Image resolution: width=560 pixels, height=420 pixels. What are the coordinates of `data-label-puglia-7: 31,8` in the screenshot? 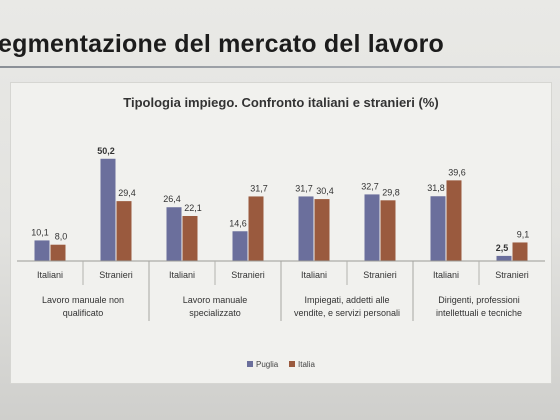 It's located at (436, 188).